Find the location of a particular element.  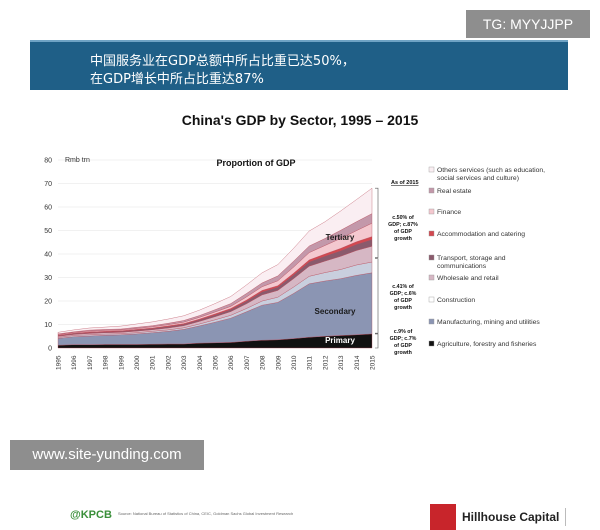

kpcb-logo-text: @KPCB is located at coordinates (91, 515).